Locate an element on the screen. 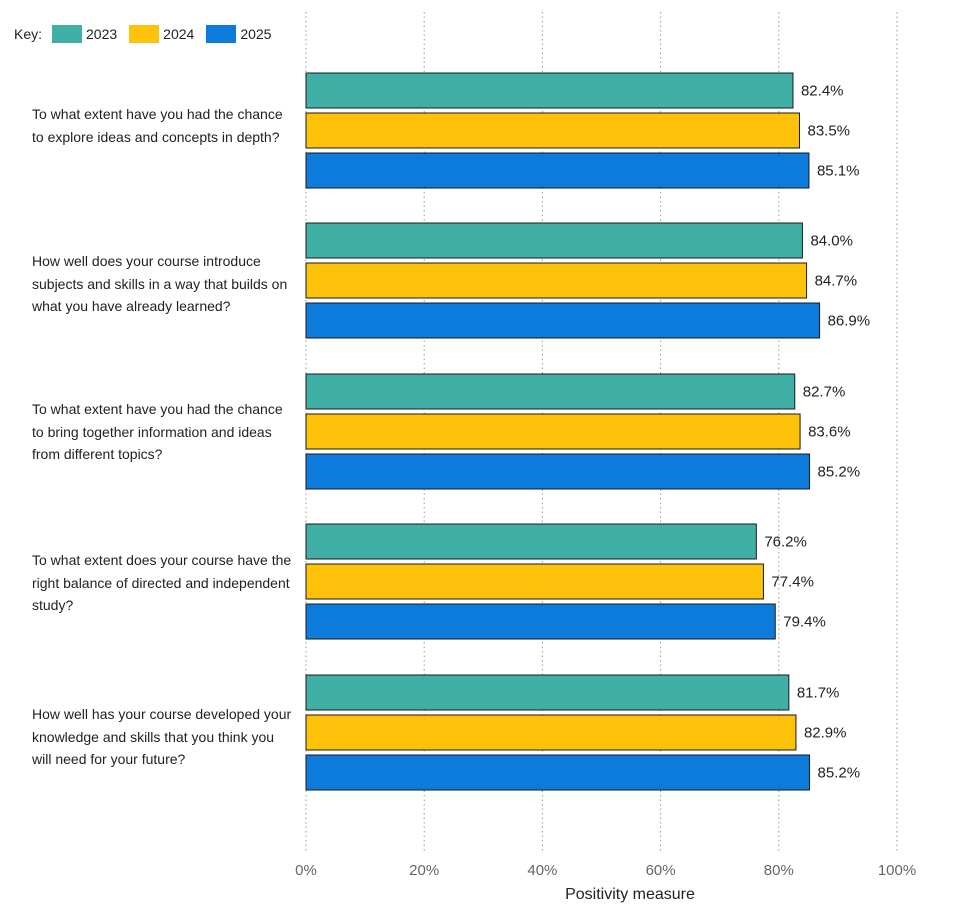  x-tick-label-80: 80% is located at coordinates (779, 870).